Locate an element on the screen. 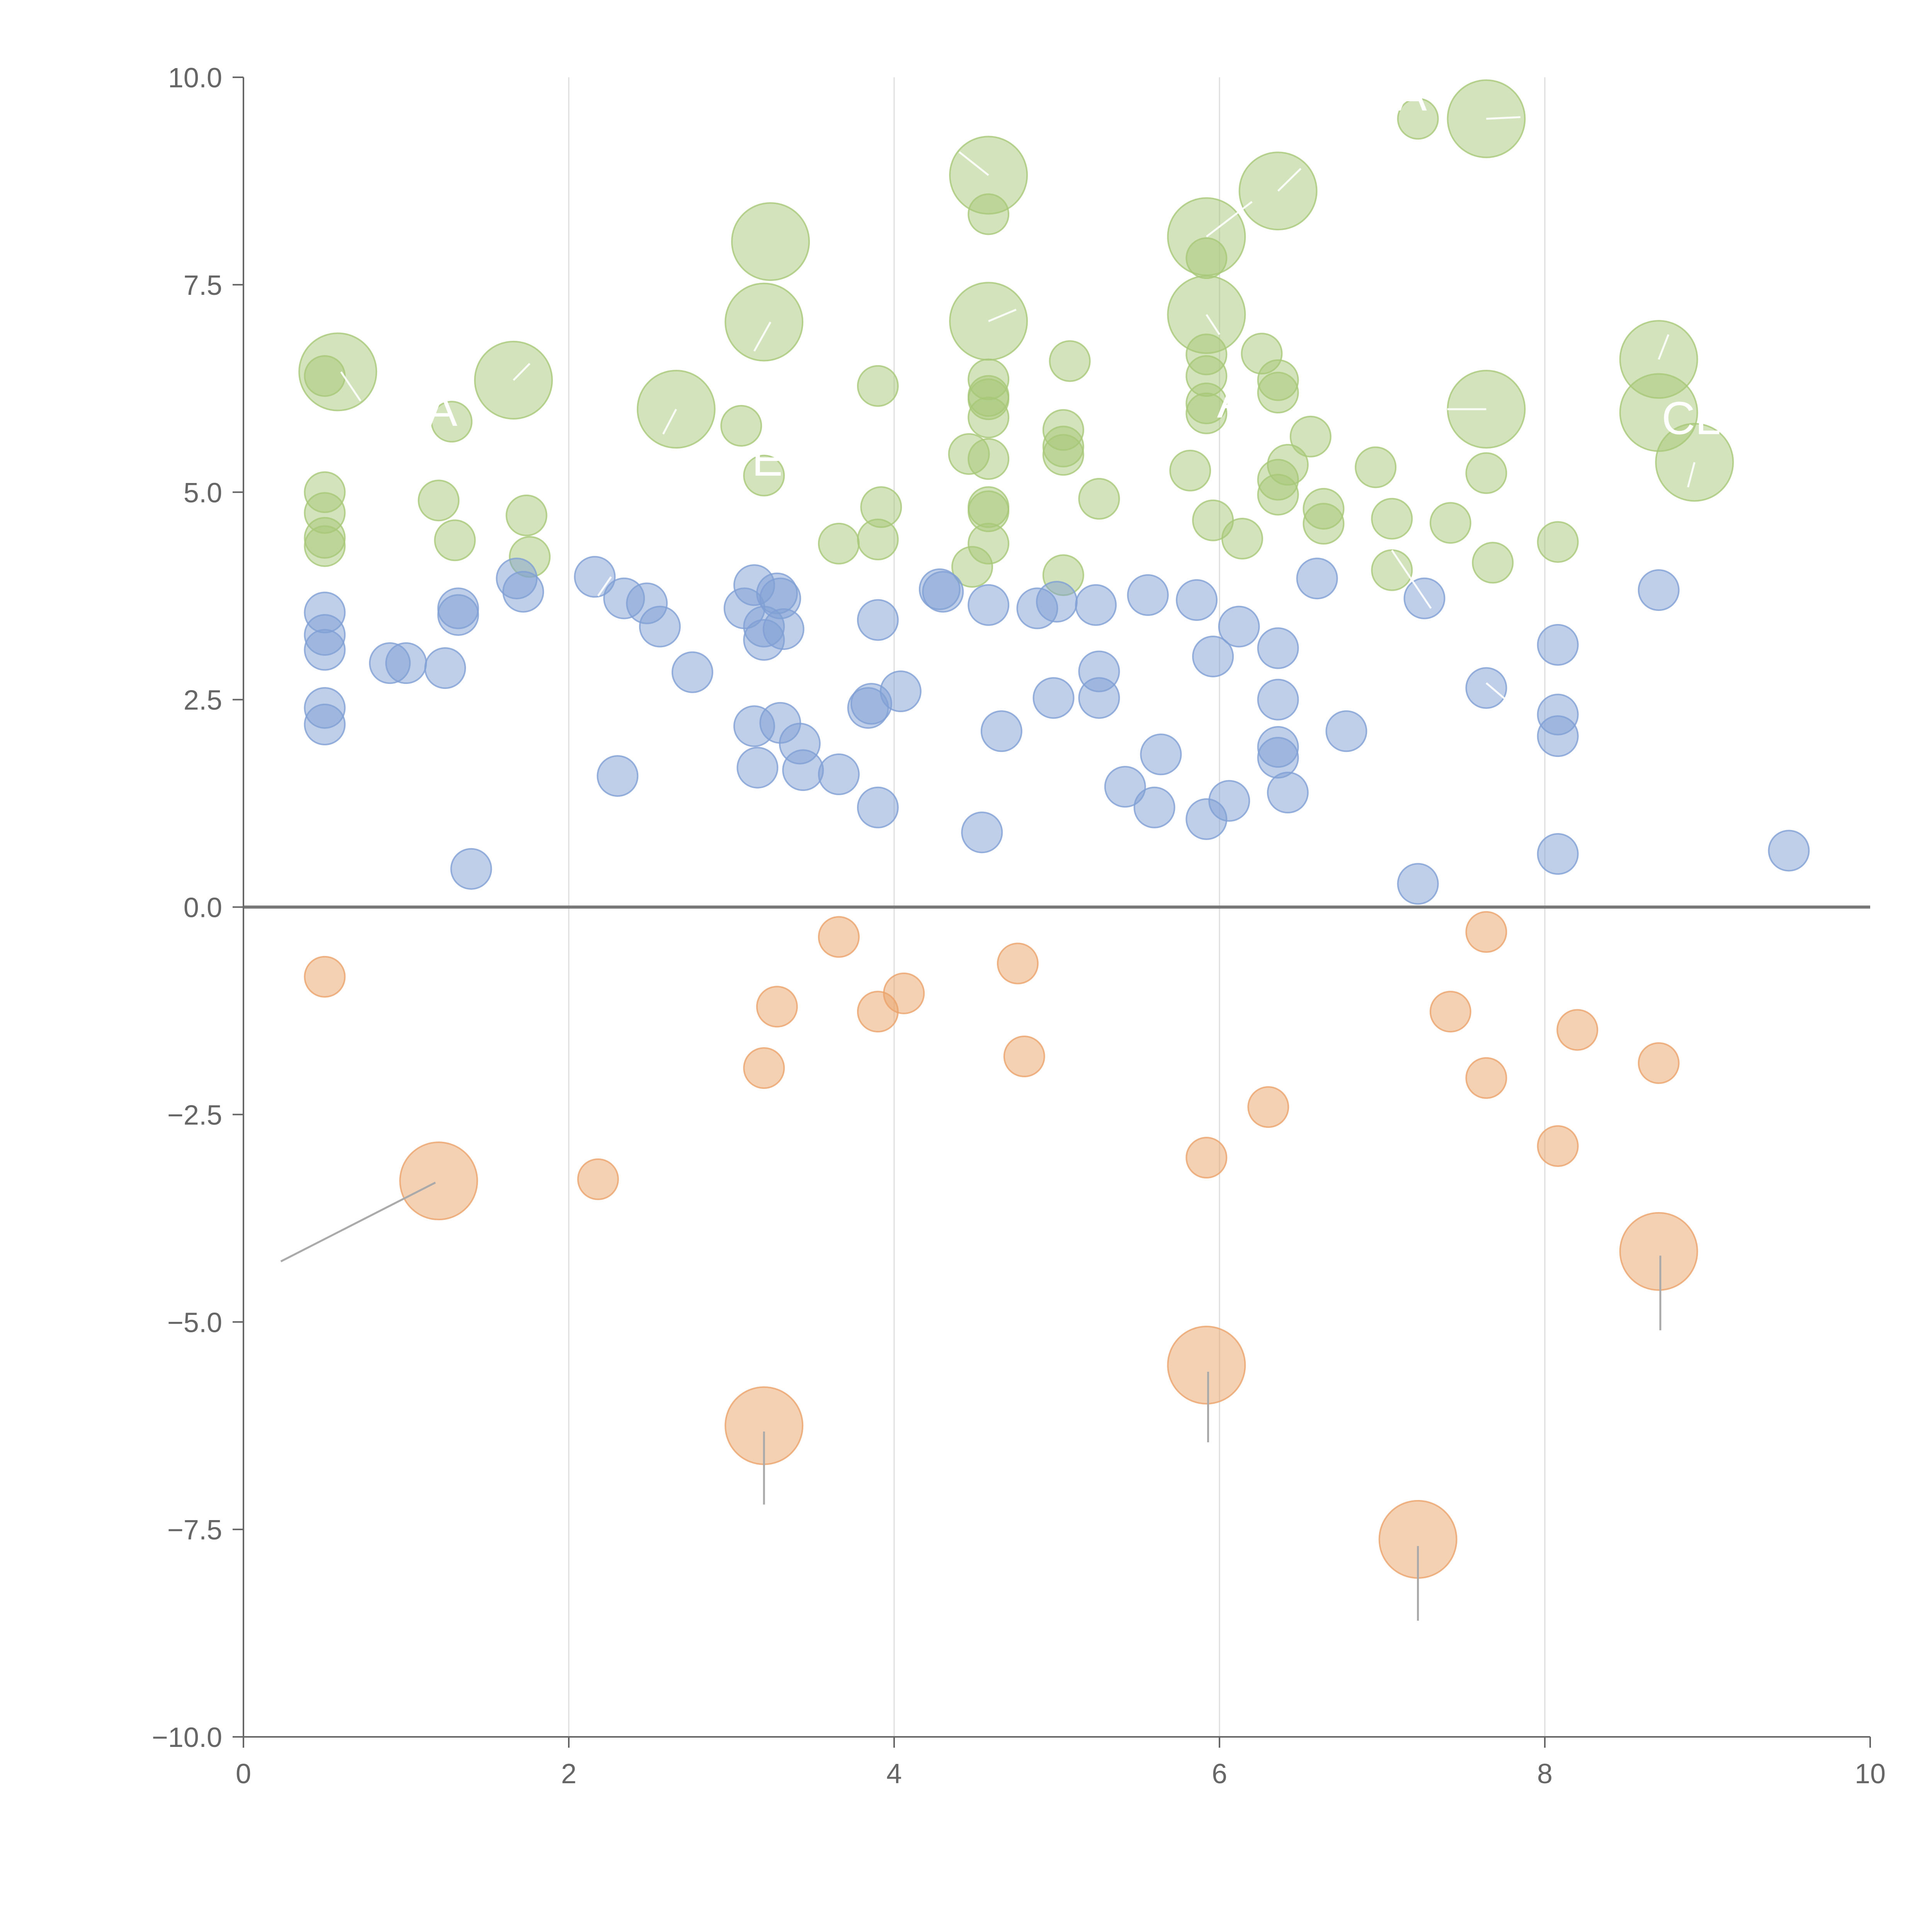 The height and width of the screenshot is (1932, 1932). annotation-layer: A CL A A E is located at coordinates (1074, 277).